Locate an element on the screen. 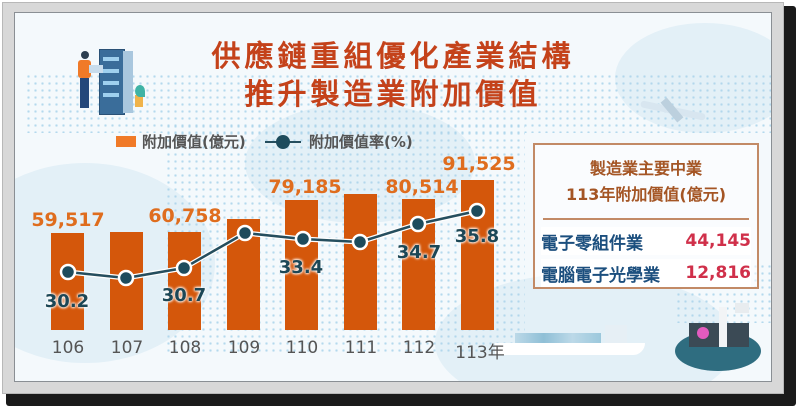 The height and width of the screenshot is (410, 800). bar-value-110: 79,185 is located at coordinates (305, 187).